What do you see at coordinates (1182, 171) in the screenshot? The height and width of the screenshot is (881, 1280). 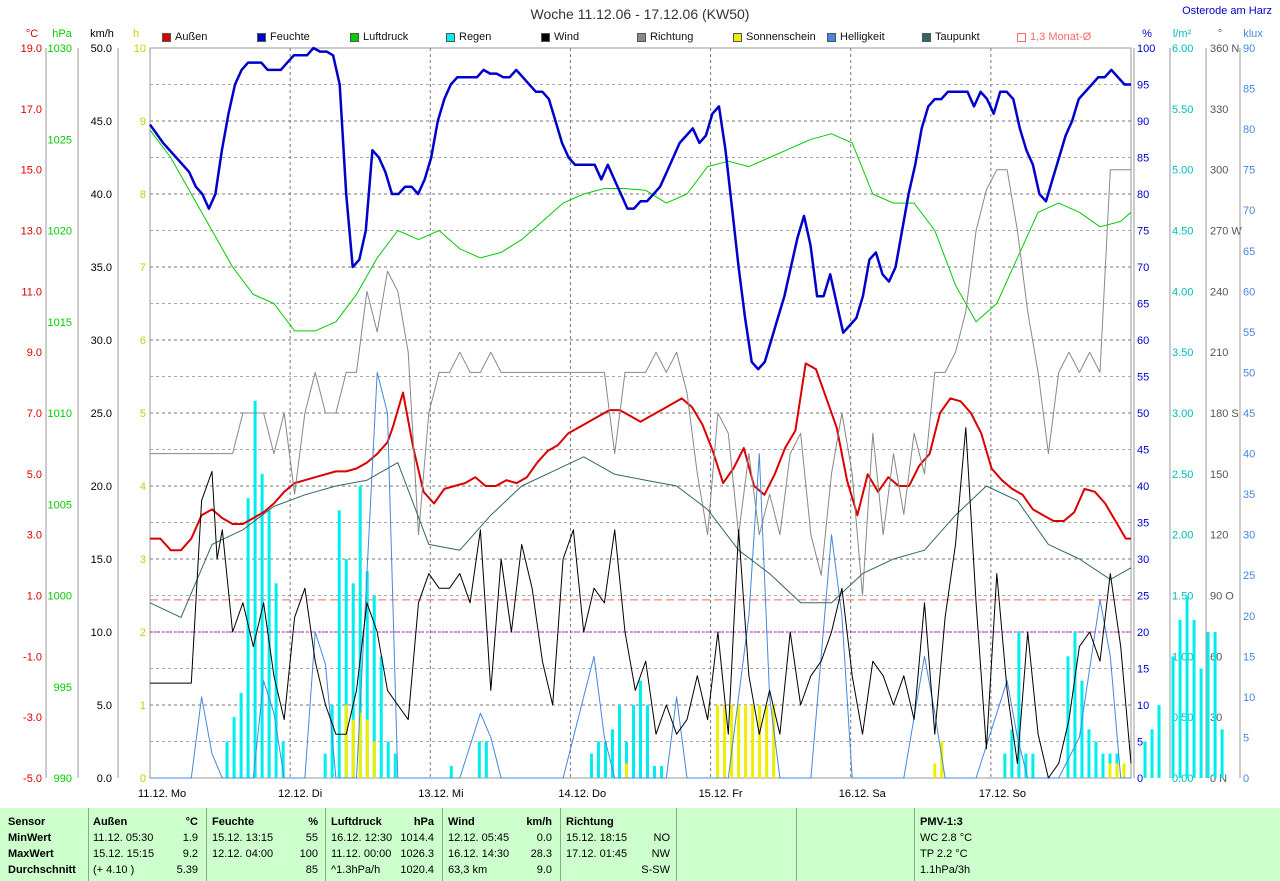 I see `tick-label-rain: 5.00` at bounding box center [1182, 171].